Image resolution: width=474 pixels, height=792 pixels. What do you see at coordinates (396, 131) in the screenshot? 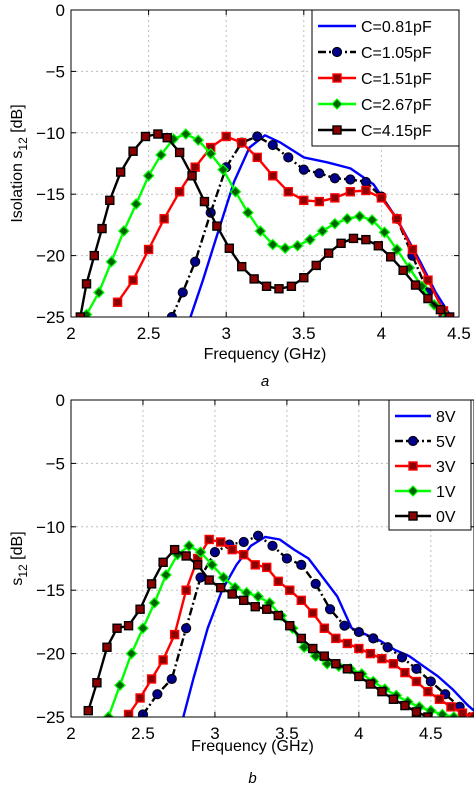
I see `legend-label-5: C=4.15pF` at bounding box center [396, 131].